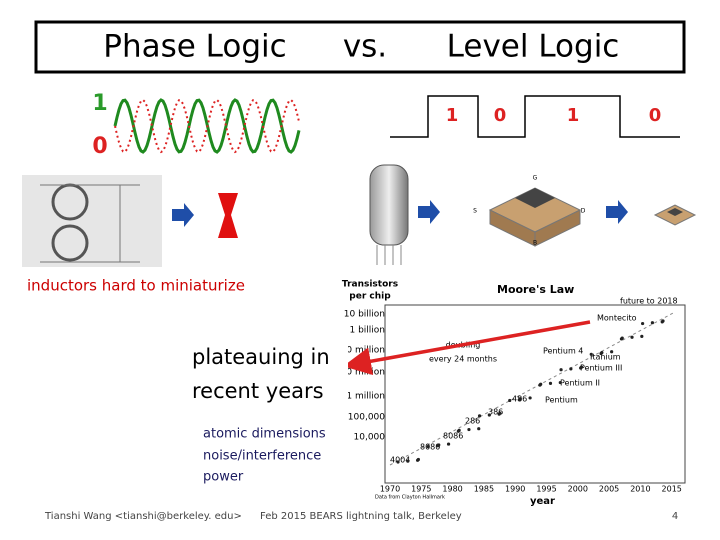 The width and height of the screenshot is (720, 540). What do you see at coordinates (605, 357) in the screenshot?
I see `moore-chip: Itanium` at bounding box center [605, 357].